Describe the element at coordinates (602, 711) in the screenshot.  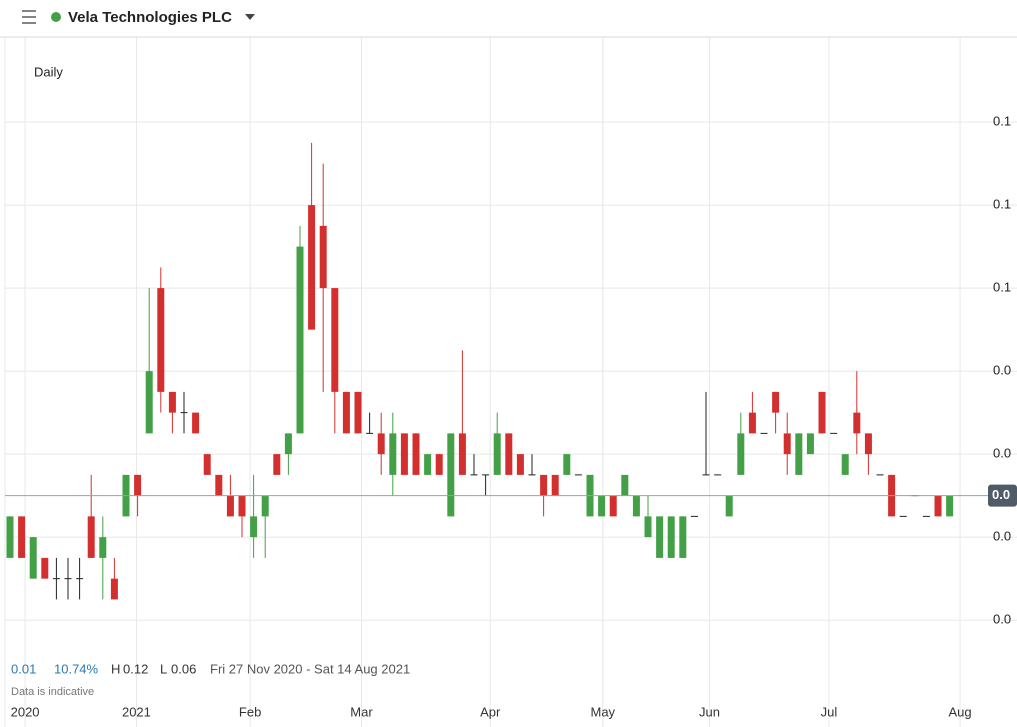
I see `x-tick-label: May` at that location.